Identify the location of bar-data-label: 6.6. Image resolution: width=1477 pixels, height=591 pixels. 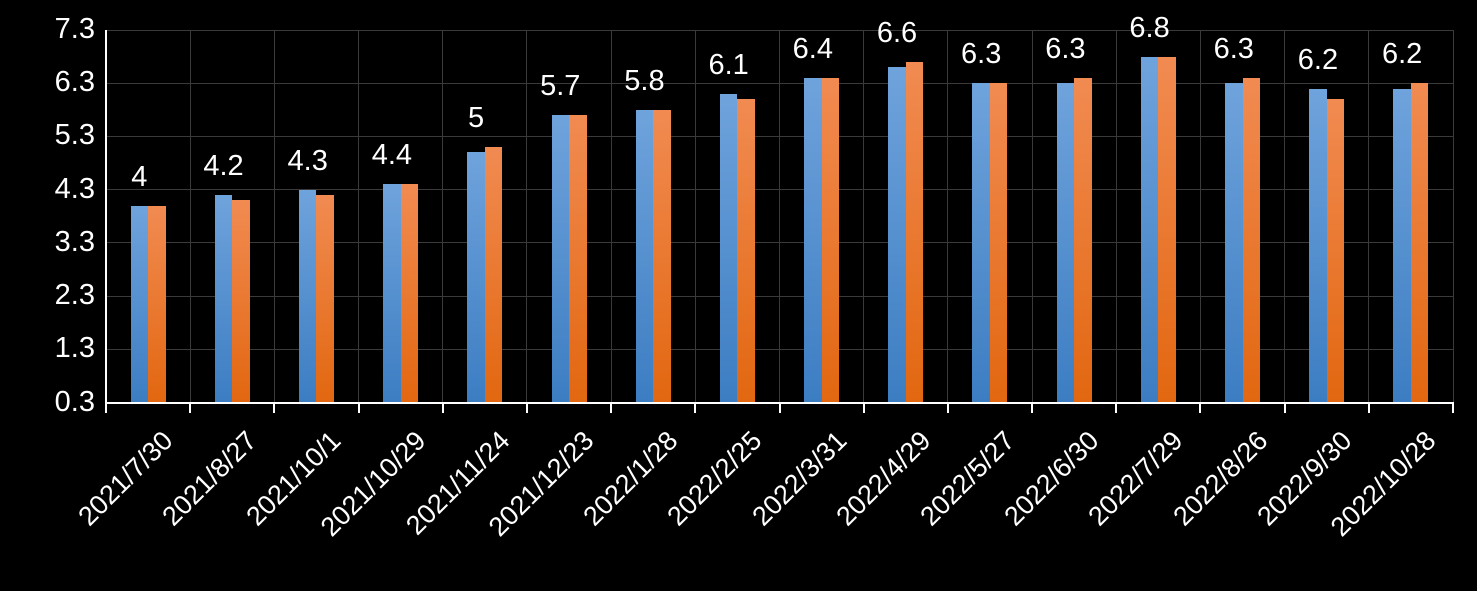
(897, 32).